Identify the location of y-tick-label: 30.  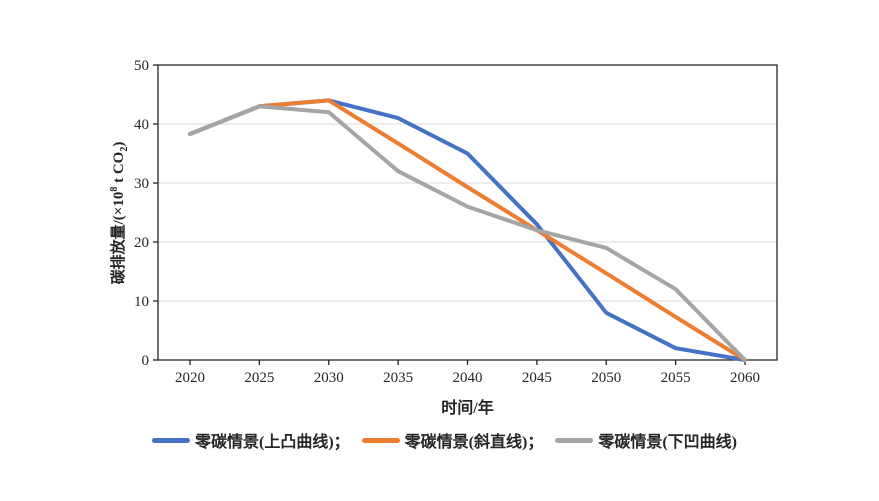
(141, 184).